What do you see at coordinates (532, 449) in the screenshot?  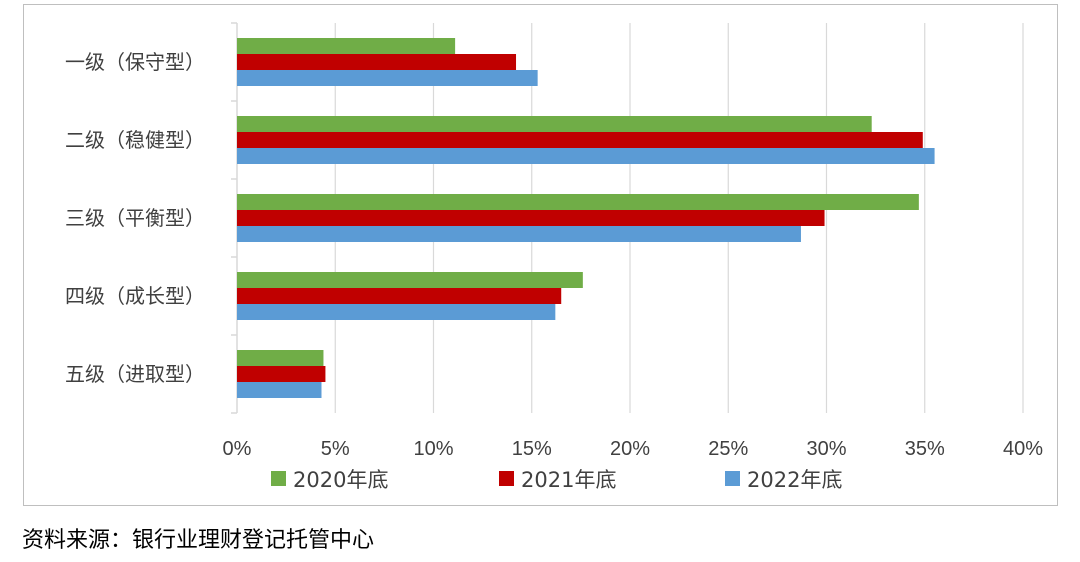 I see `x-tick-label: 15%` at bounding box center [532, 449].